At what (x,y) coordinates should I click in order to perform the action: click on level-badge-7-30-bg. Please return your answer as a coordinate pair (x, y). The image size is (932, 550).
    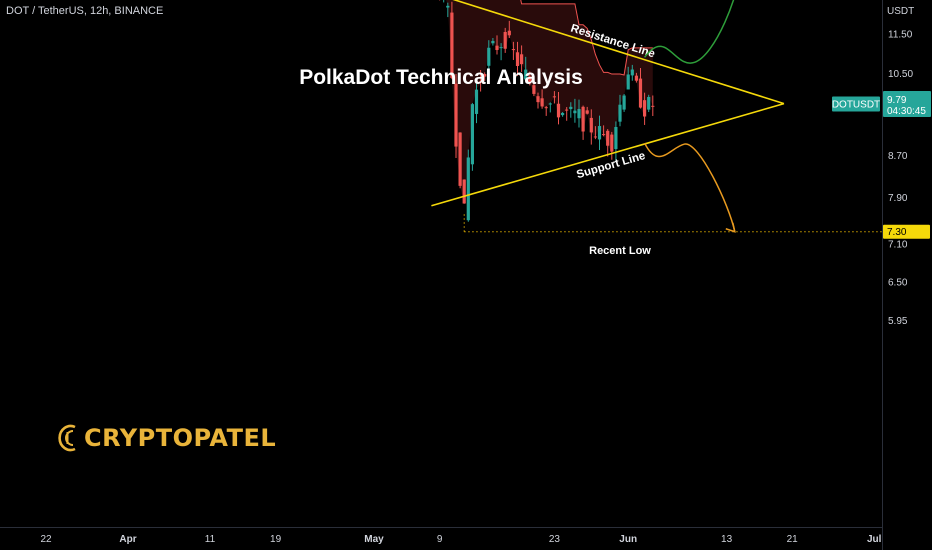
    Looking at the image, I should click on (906, 231).